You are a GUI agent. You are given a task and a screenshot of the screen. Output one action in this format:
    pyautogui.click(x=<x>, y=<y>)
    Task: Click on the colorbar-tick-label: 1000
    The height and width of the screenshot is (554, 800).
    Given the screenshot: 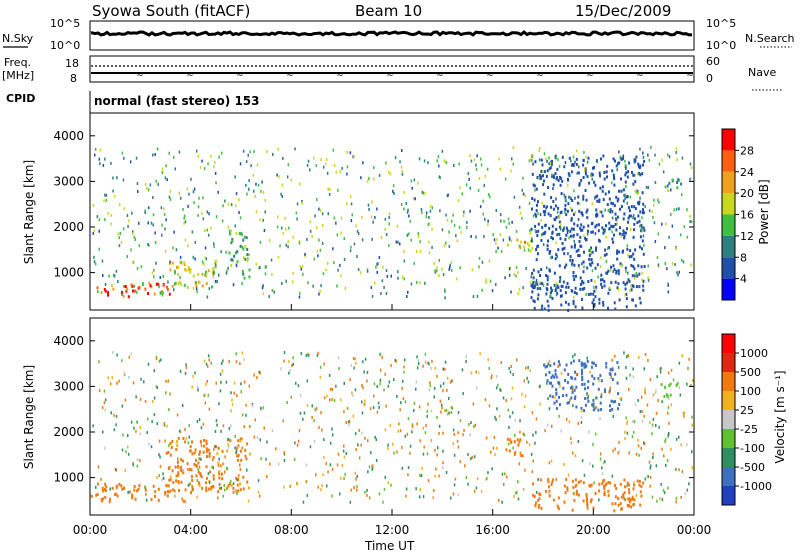 What is the action you would take?
    pyautogui.click(x=754, y=353)
    